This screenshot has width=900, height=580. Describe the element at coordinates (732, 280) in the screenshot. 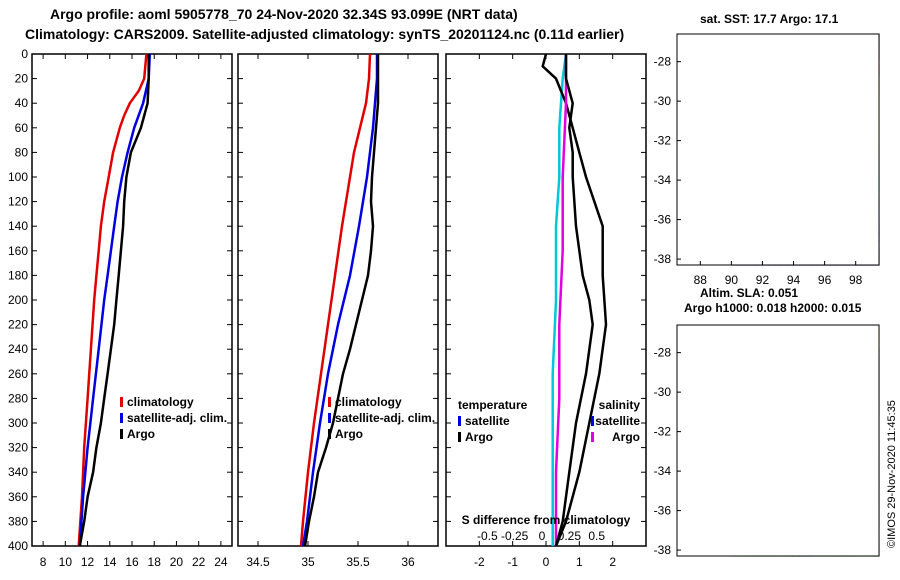

I see `map-x-tick-label: 90` at that location.